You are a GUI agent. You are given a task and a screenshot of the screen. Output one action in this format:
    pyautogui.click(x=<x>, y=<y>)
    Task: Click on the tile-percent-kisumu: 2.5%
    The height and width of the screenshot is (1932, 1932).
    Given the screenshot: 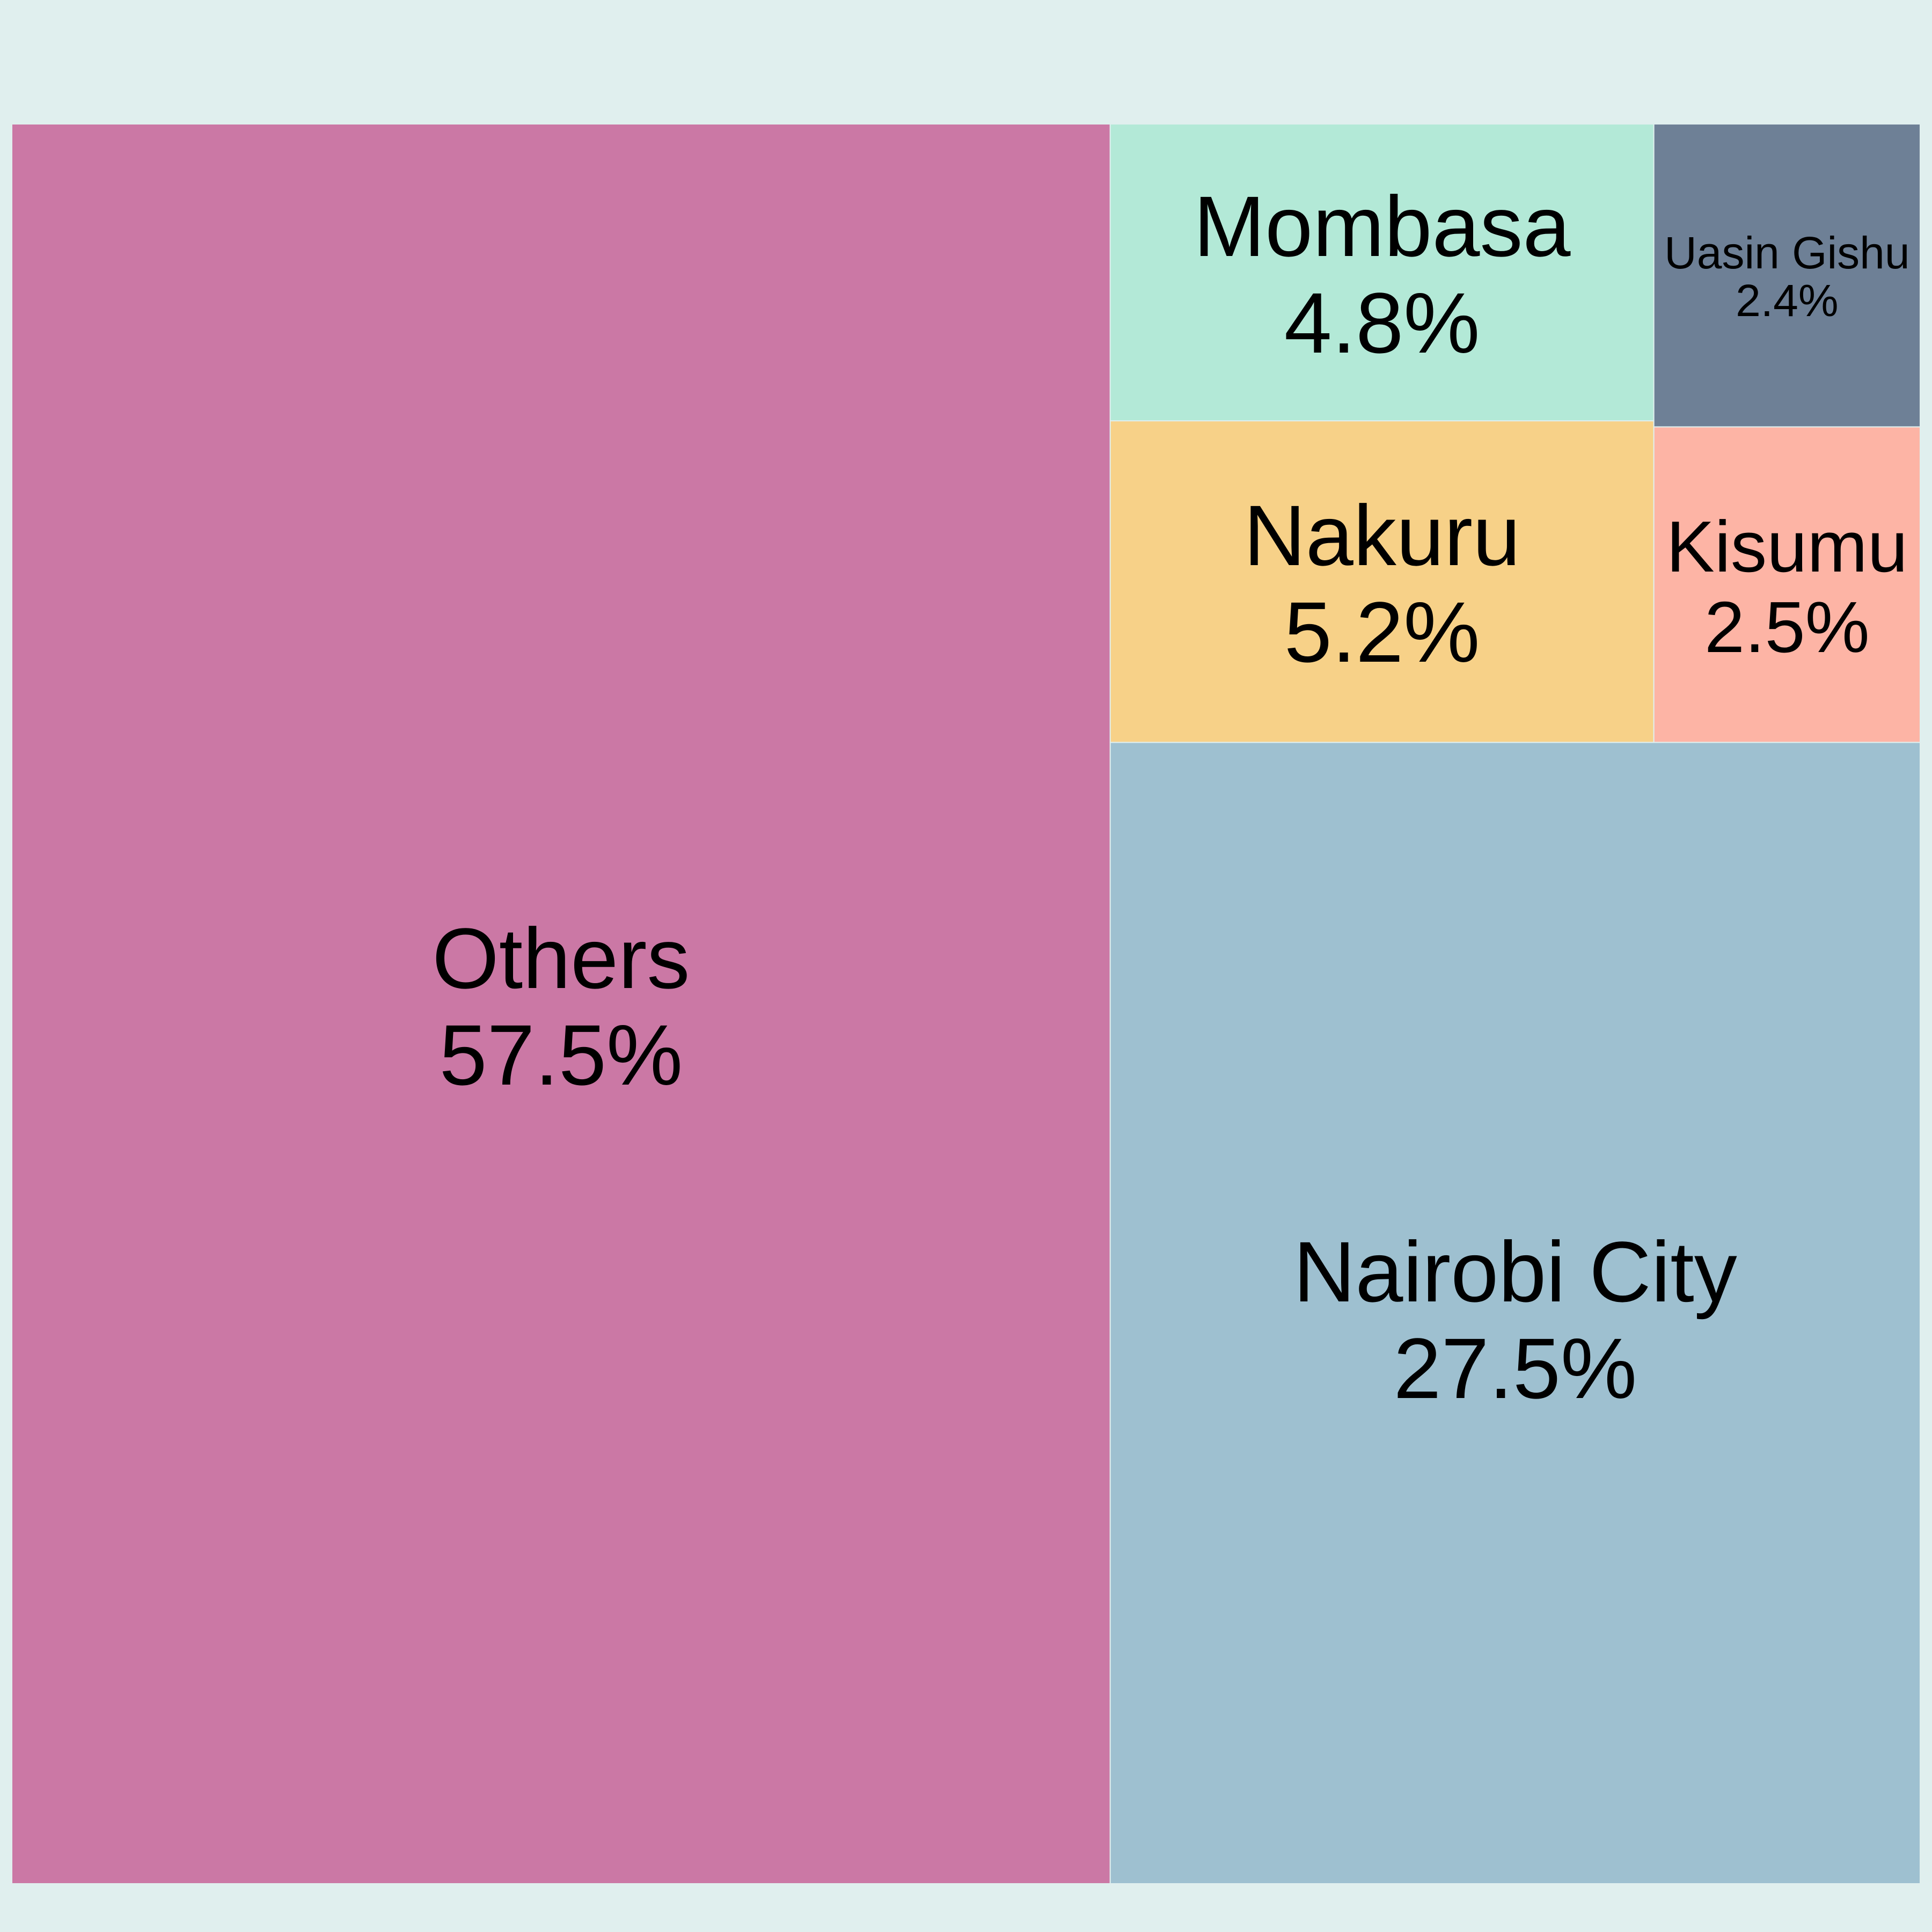 What is the action you would take?
    pyautogui.click(x=1787, y=627)
    